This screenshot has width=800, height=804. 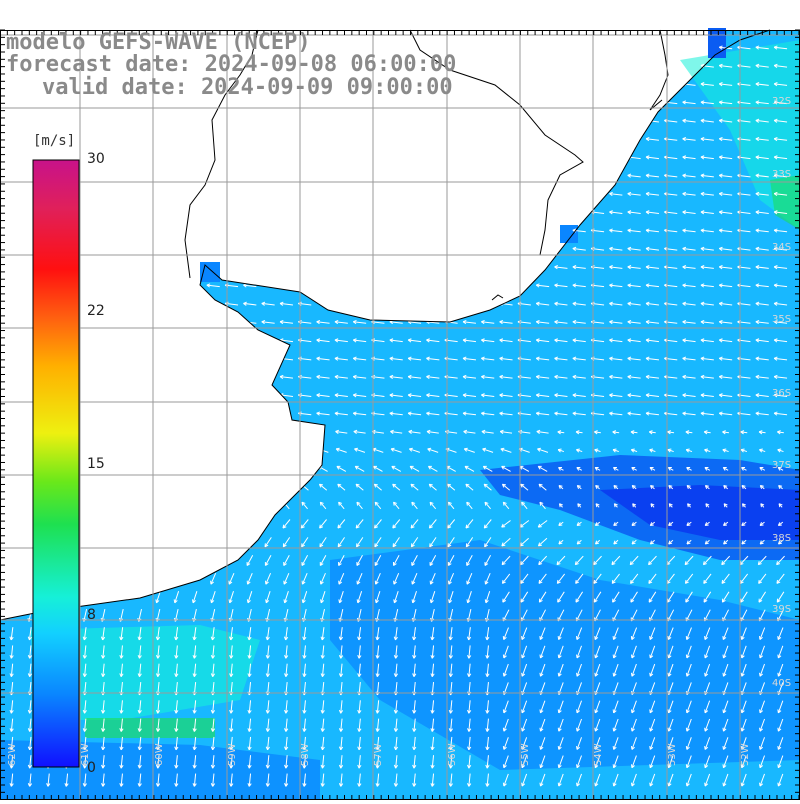 I want to click on longitude-label: 53W, so click(x=672, y=754).